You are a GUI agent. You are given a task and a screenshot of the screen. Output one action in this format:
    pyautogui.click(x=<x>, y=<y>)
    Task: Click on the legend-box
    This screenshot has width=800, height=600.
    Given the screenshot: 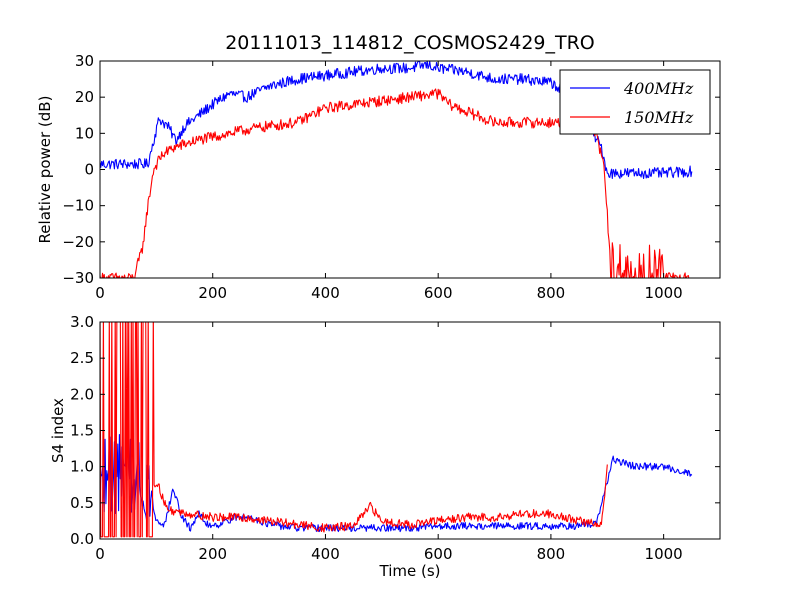 What is the action you would take?
    pyautogui.click(x=635, y=102)
    